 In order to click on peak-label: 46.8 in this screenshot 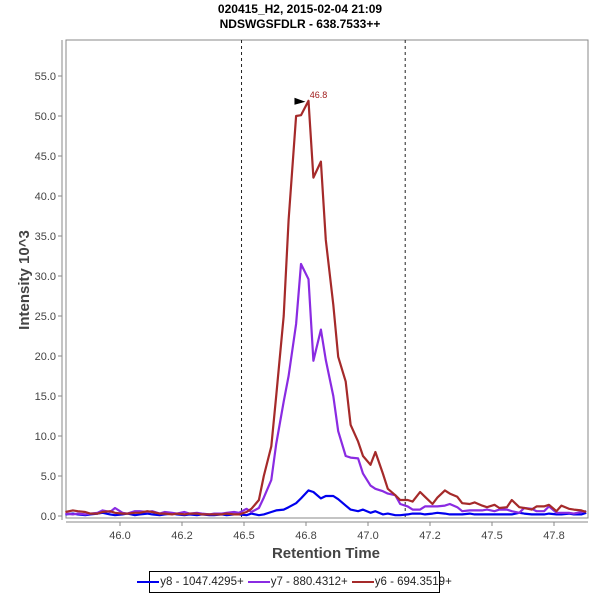, I will do `click(319, 95)`.